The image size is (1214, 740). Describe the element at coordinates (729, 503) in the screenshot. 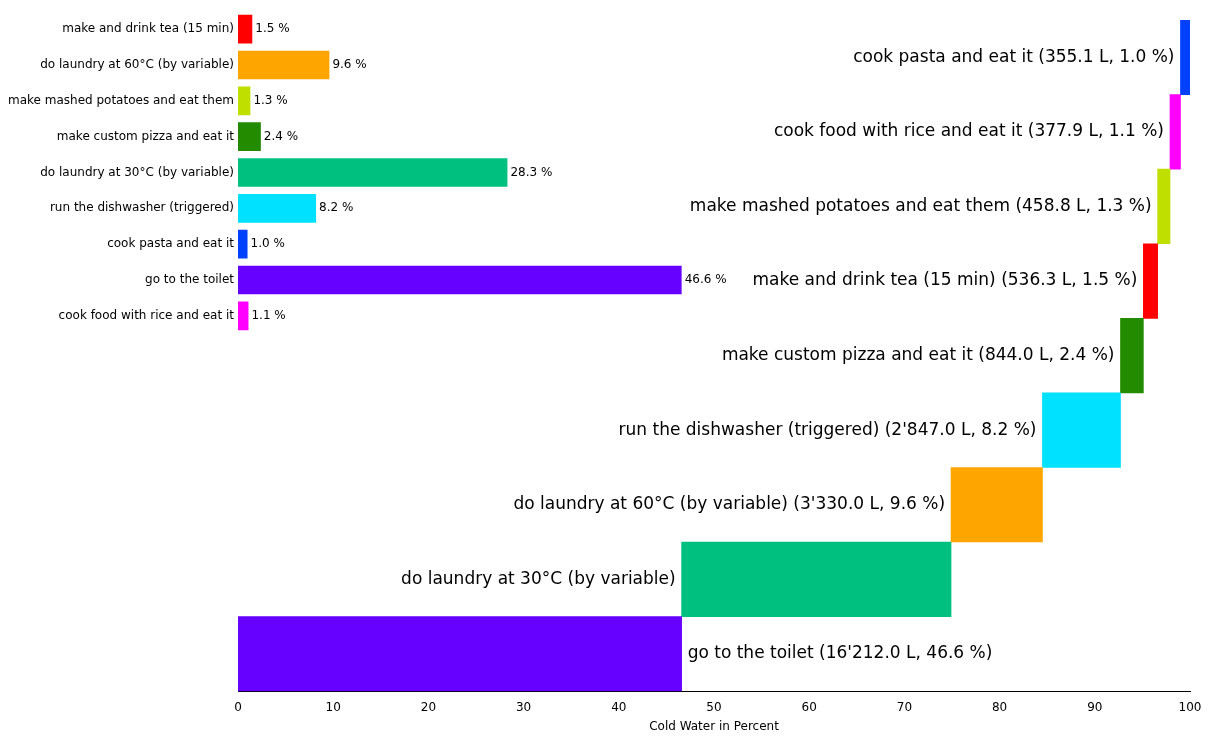

I see `y-tick-label: do laundry at 60°C (by variable) (3'330.0 L, 9.6 %)` at that location.